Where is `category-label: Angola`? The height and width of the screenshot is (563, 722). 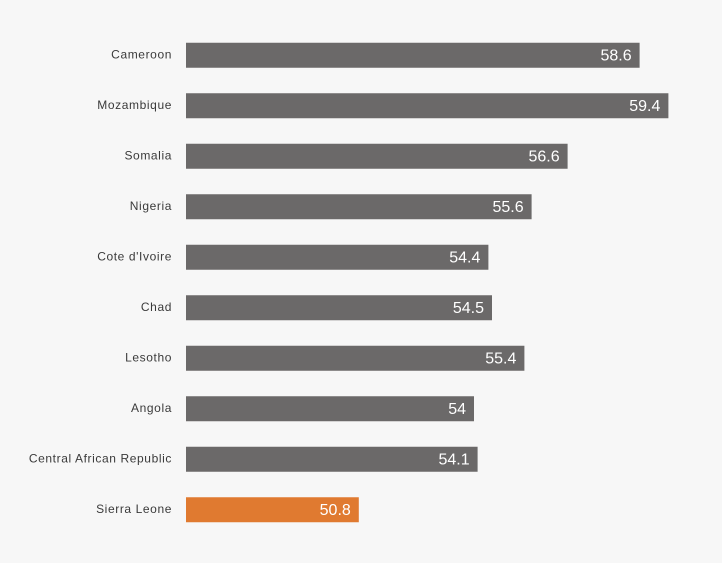
category-label: Angola is located at coordinates (151, 408).